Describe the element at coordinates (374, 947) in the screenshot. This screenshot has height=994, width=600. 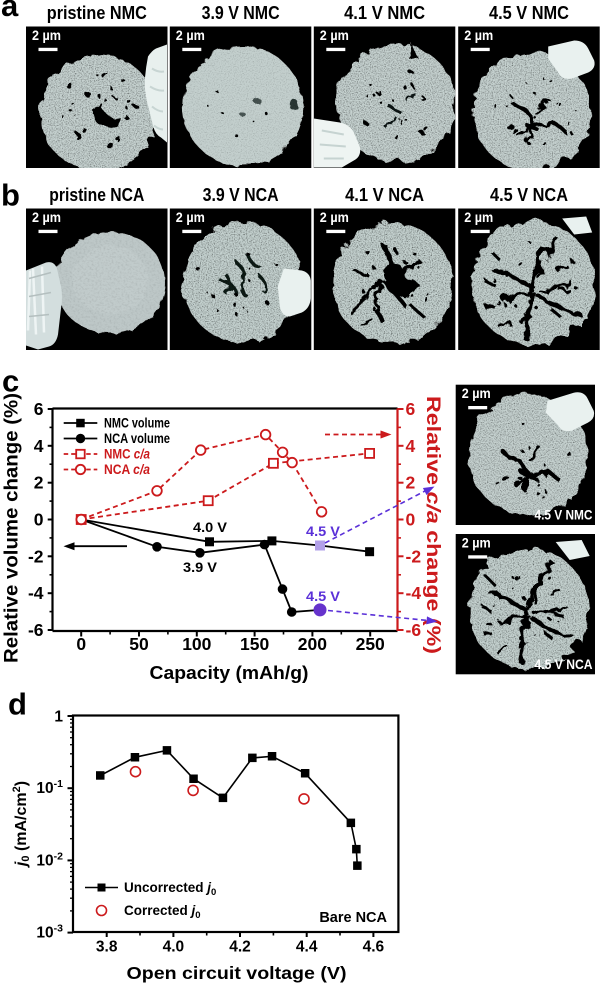
I see `svg-text: 4.6` at that location.